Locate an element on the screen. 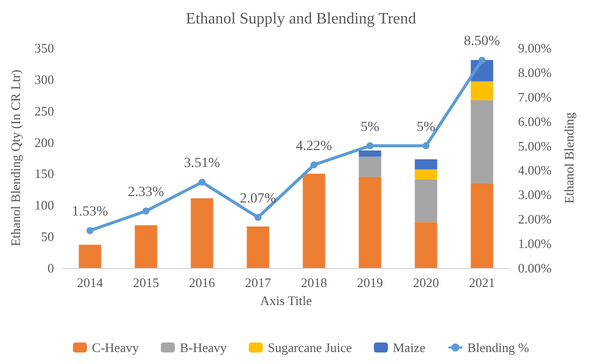 The height and width of the screenshot is (364, 602). y2-tick-label: 7.00% is located at coordinates (535, 96).